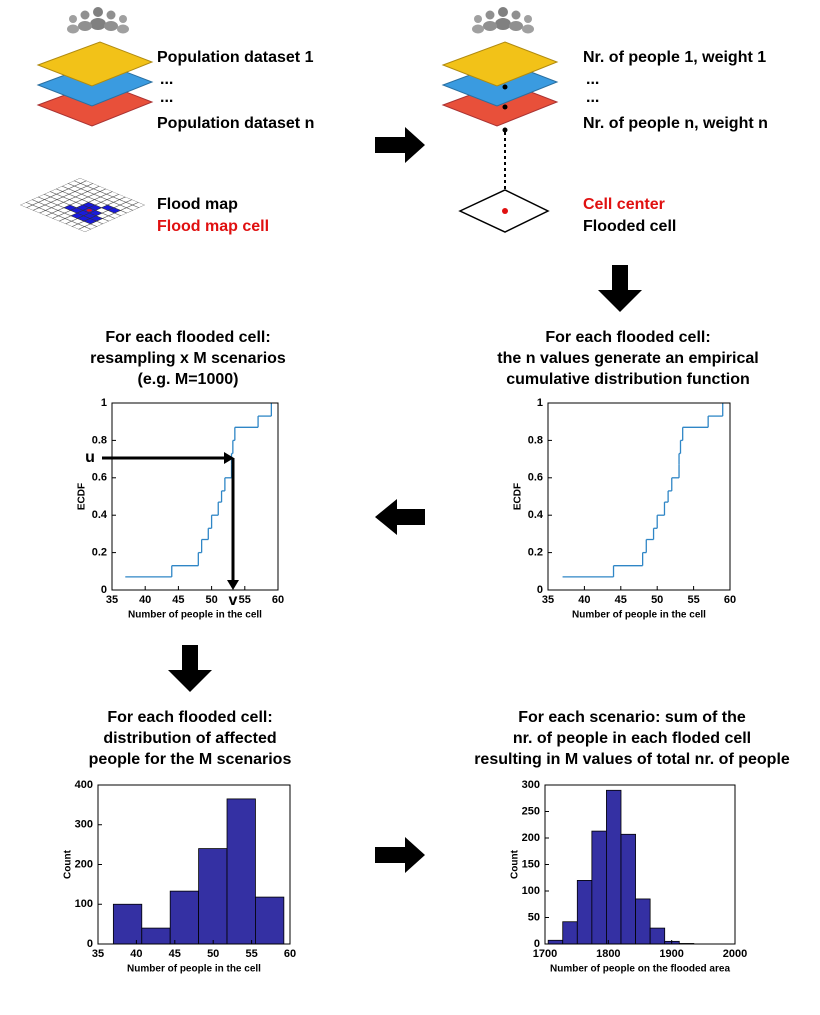 The image size is (820, 1015). Describe the element at coordinates (190, 759) in the screenshot. I see `chart-title: people for the M scenarios` at that location.